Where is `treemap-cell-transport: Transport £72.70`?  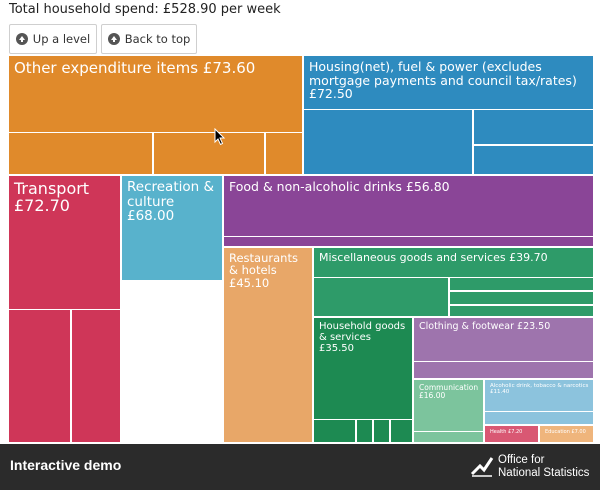 treemap-cell-transport: Transport £72.70 is located at coordinates (64, 309).